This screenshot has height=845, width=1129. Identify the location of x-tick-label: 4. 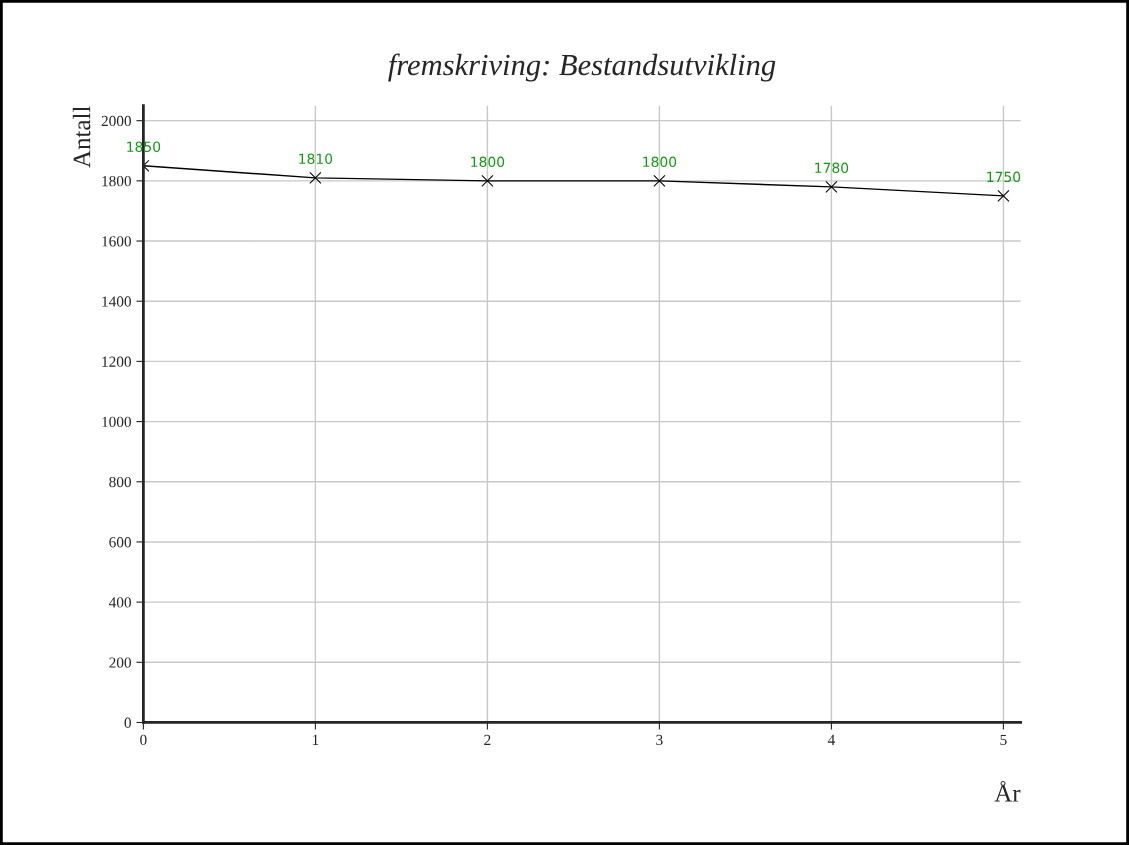
(831, 739).